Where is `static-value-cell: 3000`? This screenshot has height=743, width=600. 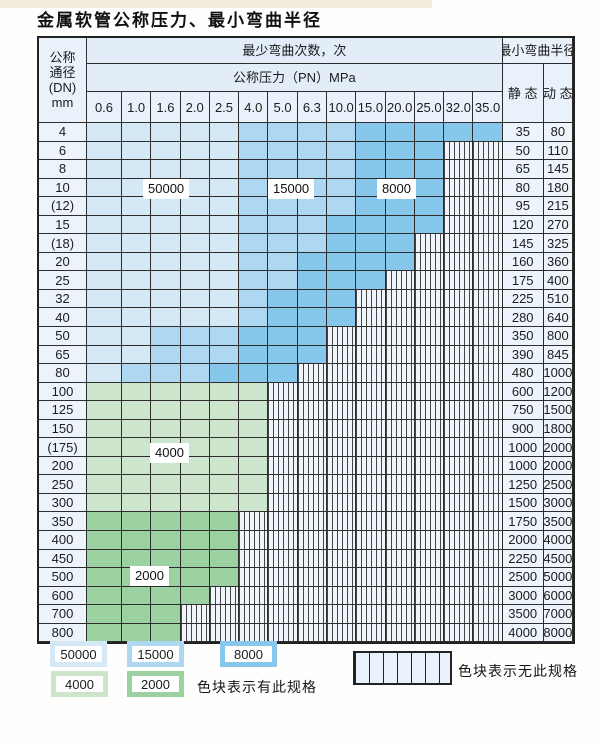
static-value-cell: 3000 is located at coordinates (523, 596).